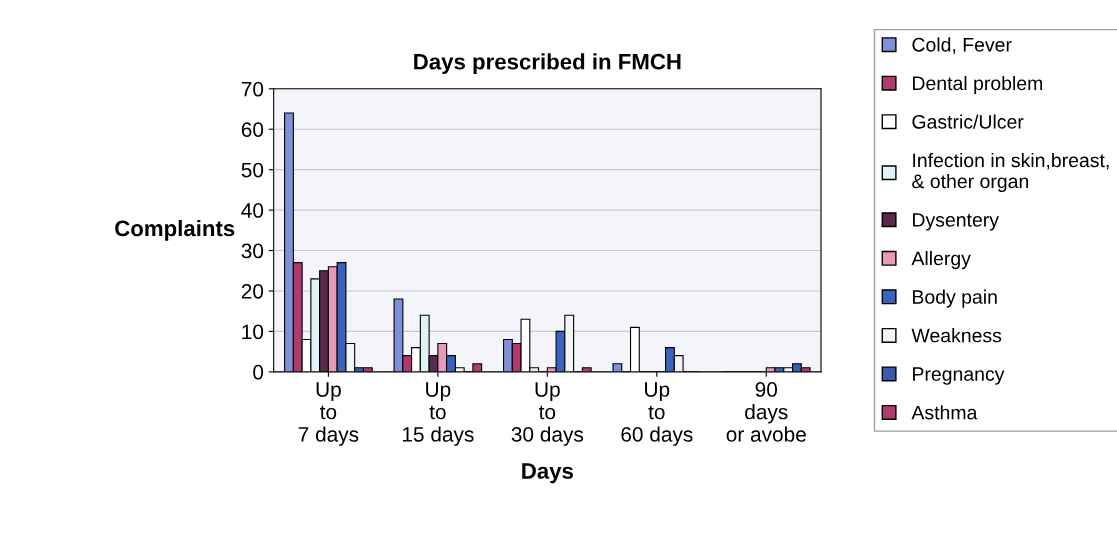  Describe the element at coordinates (252, 251) in the screenshot. I see `y-tick-label: 30` at that location.